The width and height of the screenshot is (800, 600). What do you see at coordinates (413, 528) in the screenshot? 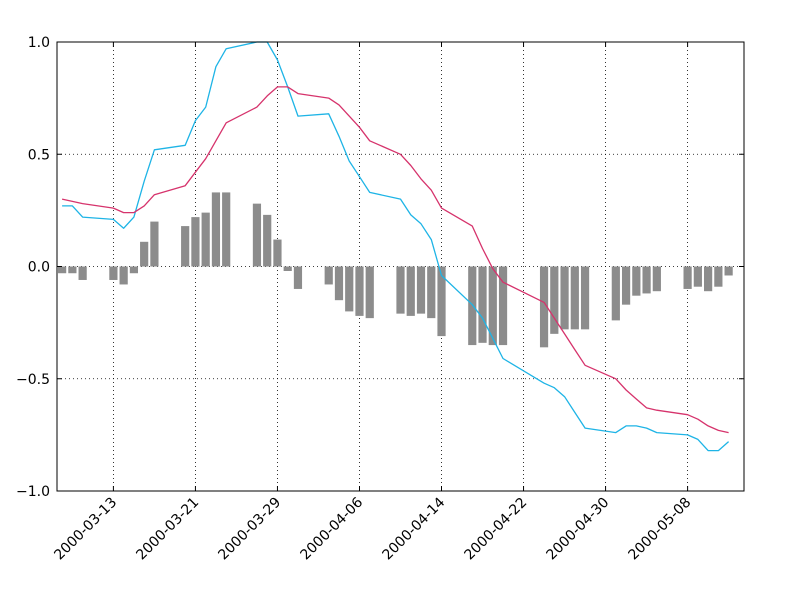
I see `x-tick-label: 2000-04-14` at bounding box center [413, 528].